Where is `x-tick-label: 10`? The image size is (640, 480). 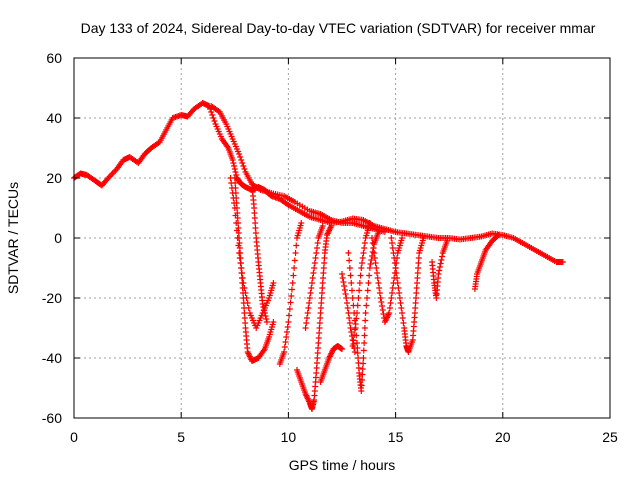 x-tick-label: 10 is located at coordinates (289, 437).